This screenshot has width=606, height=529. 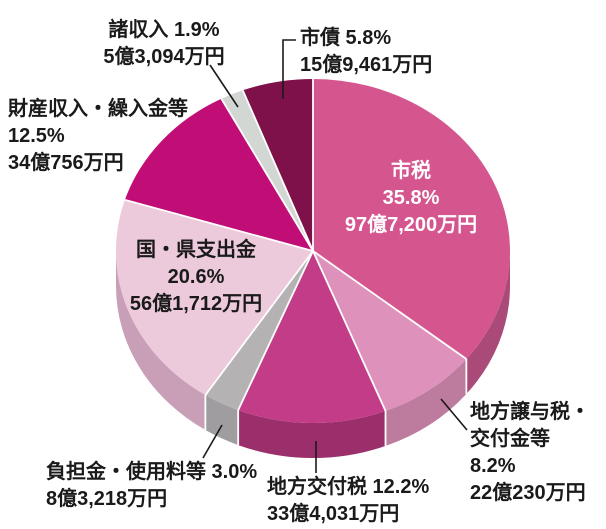 I want to click on label-kofuzei-line1: 地方交付税 12.2%, so click(x=348, y=487).